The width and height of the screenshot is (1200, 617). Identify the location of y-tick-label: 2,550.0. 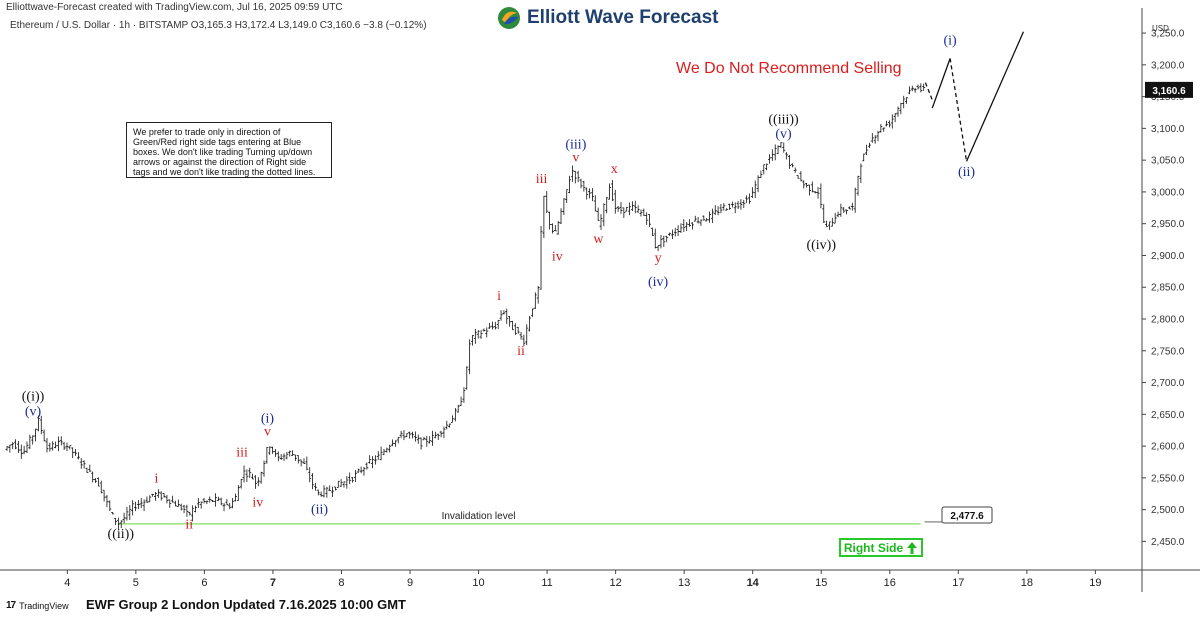
(1168, 478).